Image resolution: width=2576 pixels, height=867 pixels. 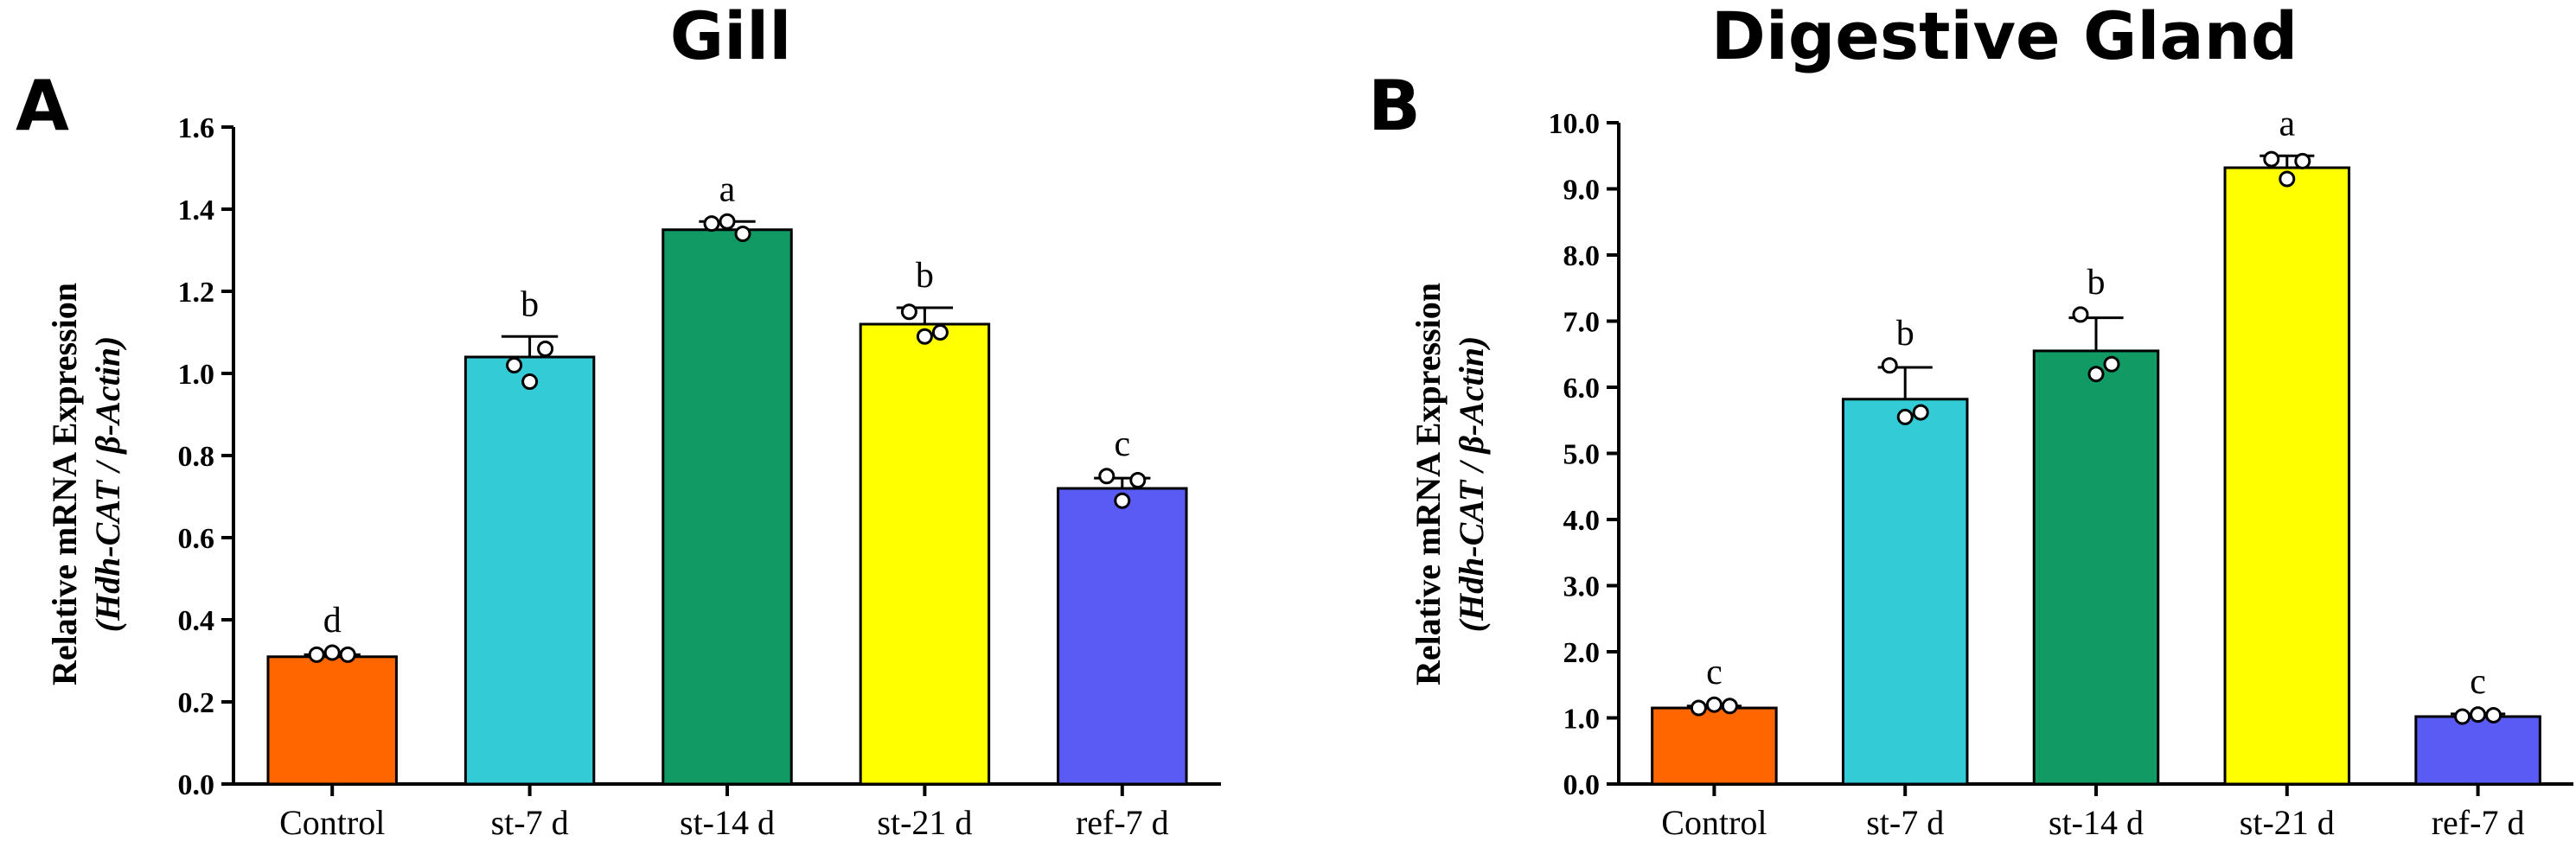 I want to click on y-tick-label: 0.2, so click(x=197, y=703).